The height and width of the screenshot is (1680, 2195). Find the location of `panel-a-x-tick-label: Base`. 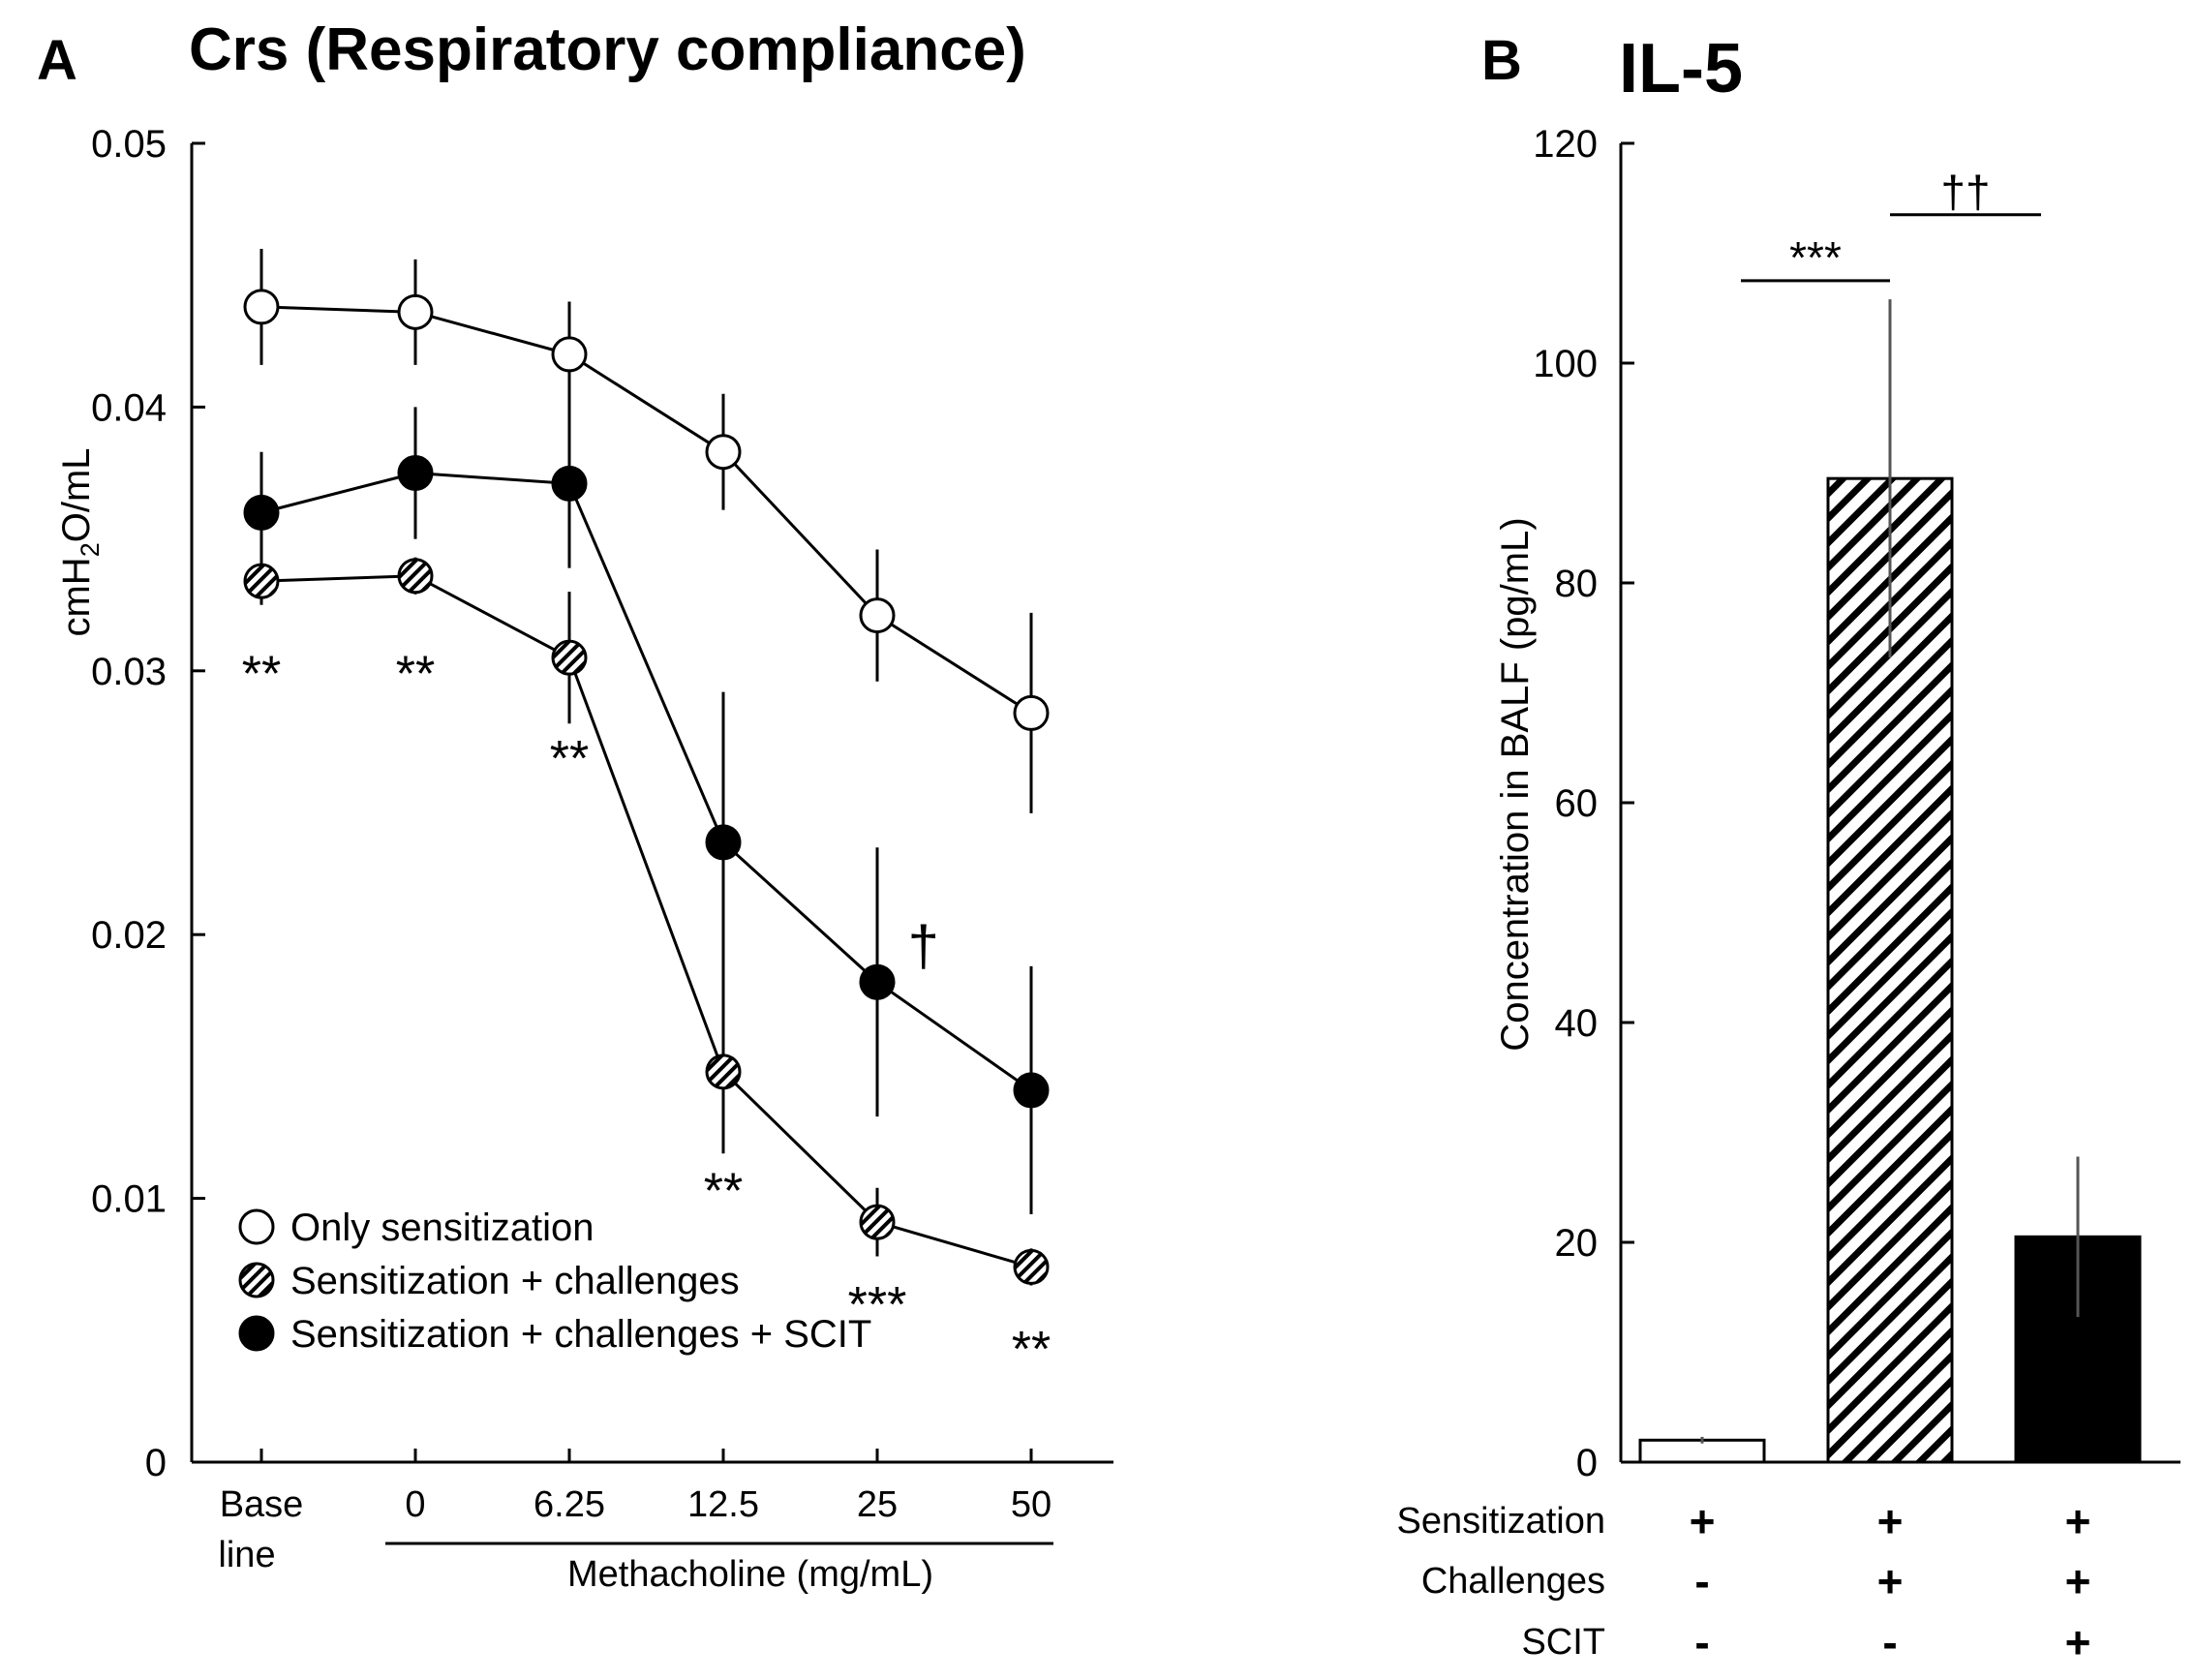

panel-a-x-tick-label: Base is located at coordinates (262, 1505).